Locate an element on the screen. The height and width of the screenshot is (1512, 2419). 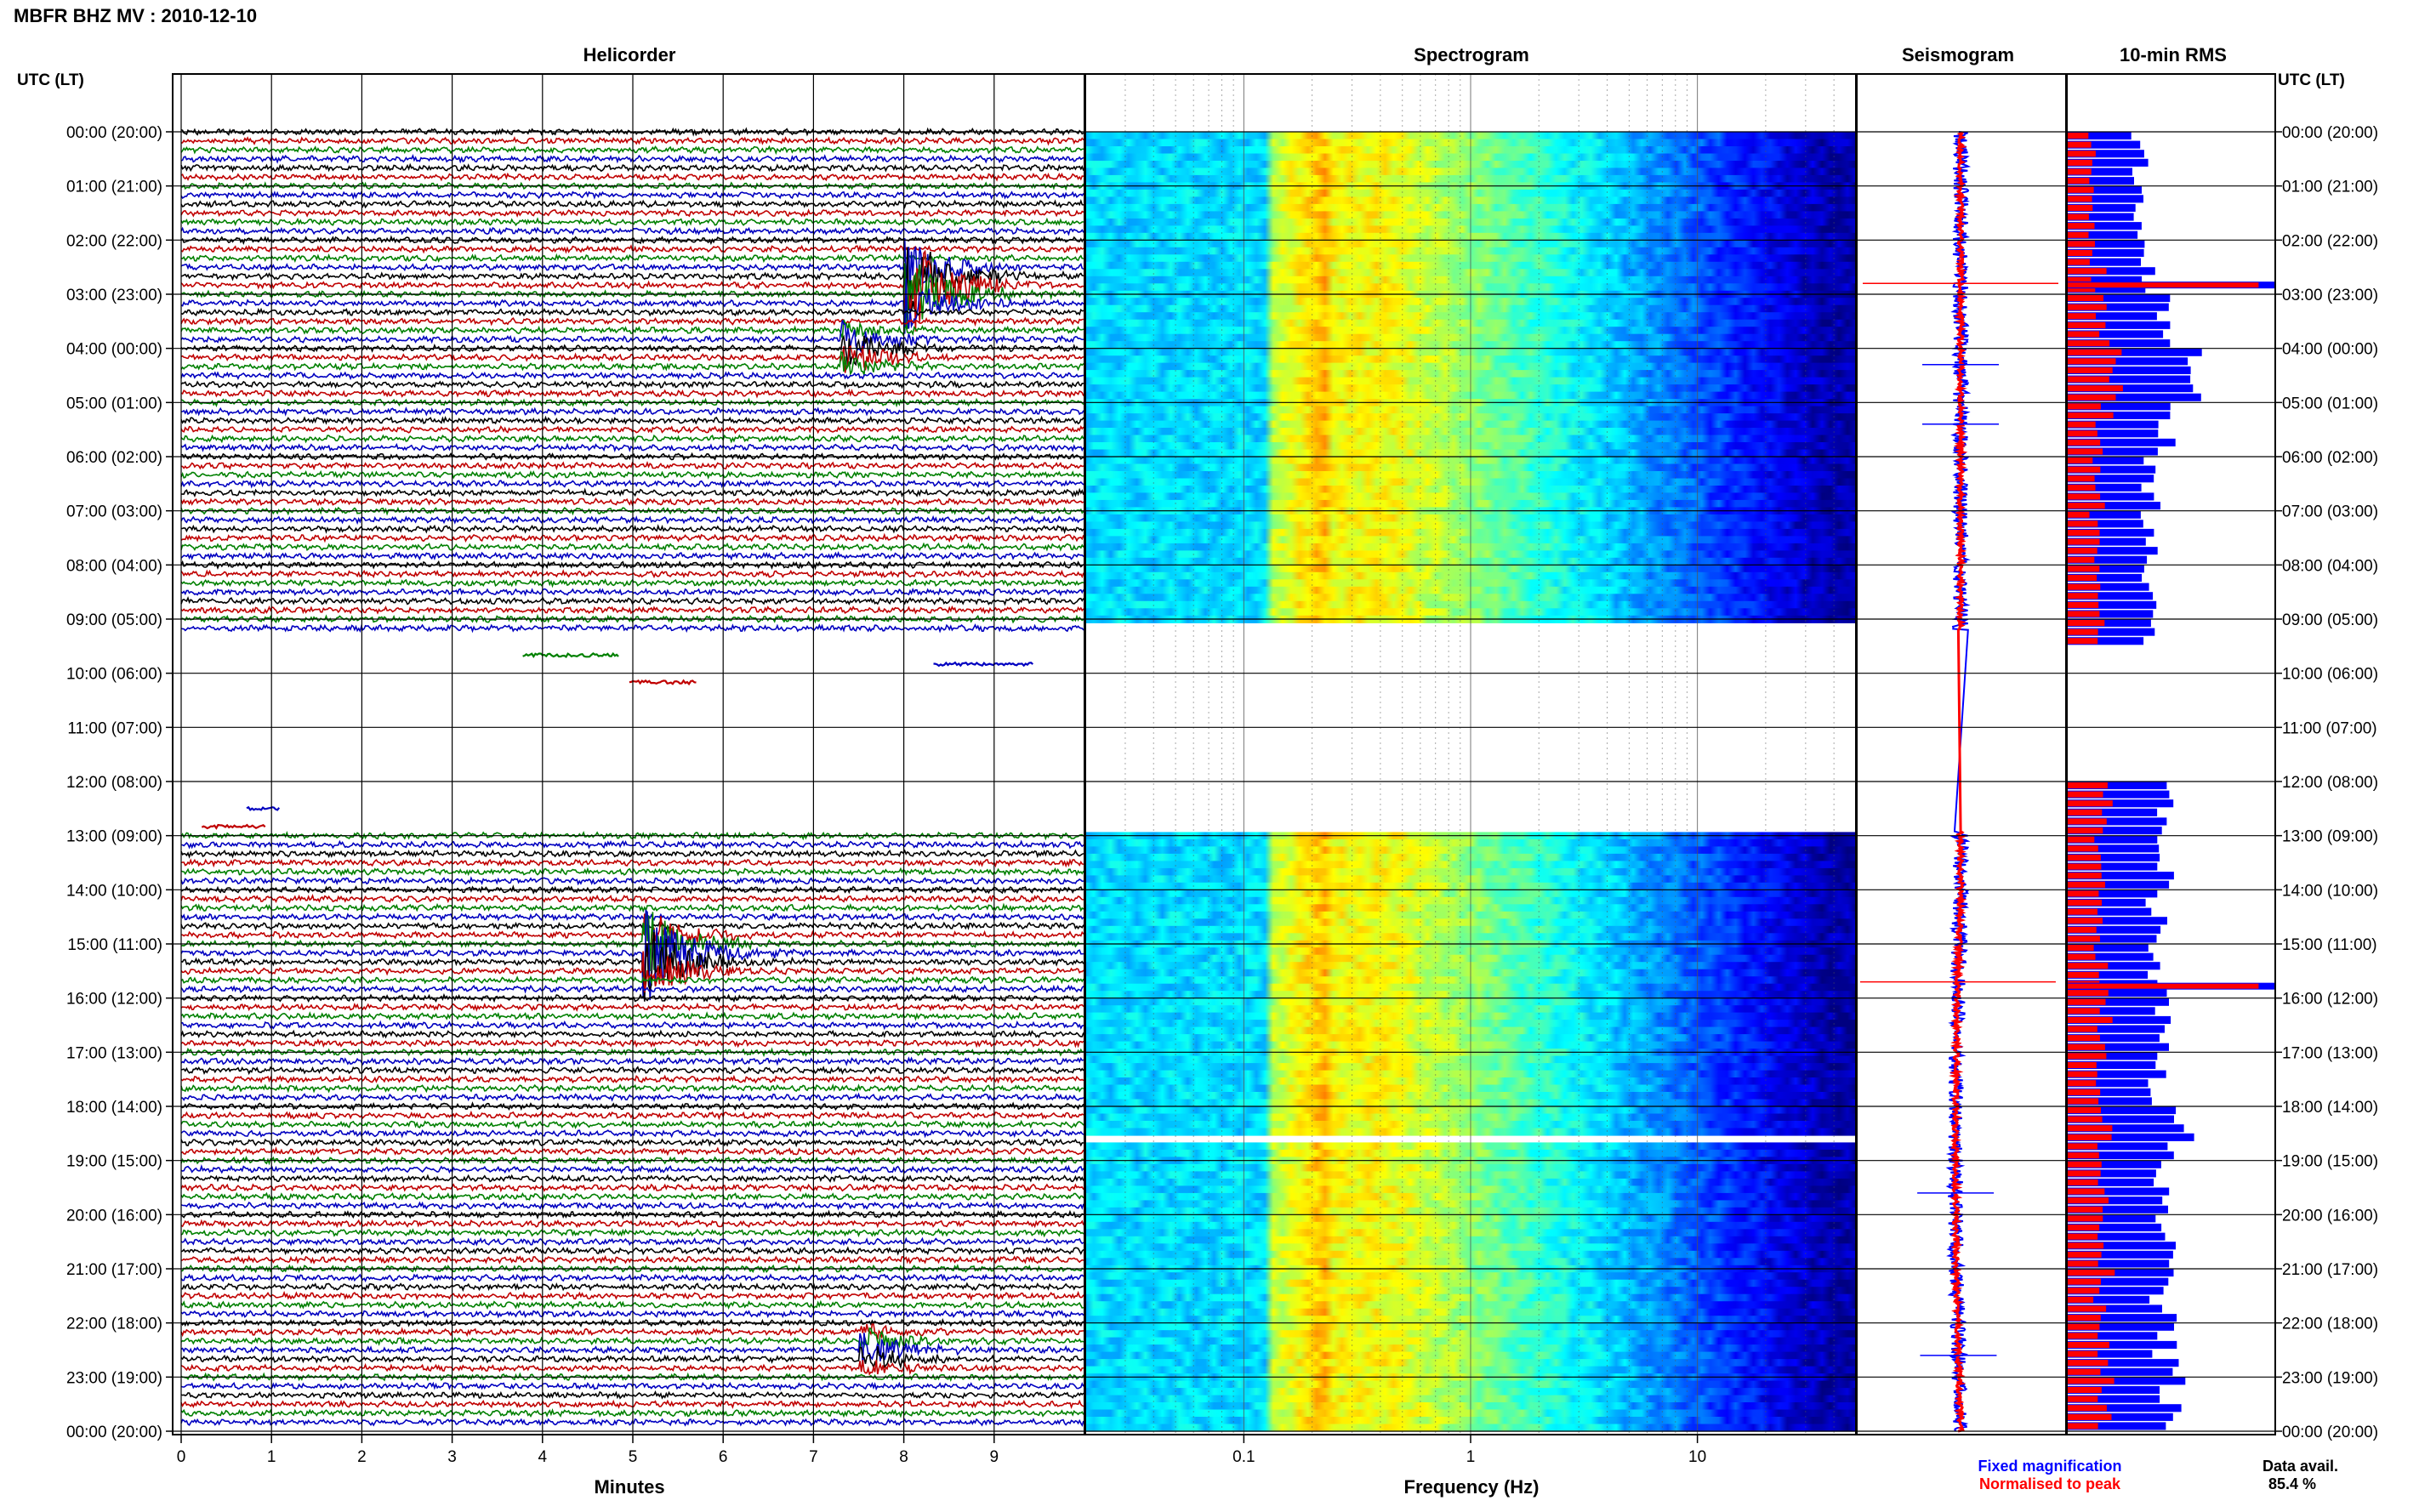
time-tick-label-right: 15:00 (11:00) is located at coordinates (2329, 945).